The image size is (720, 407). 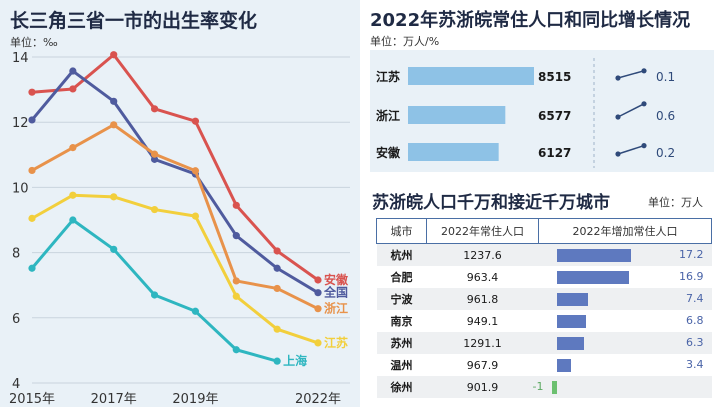 I want to click on y-tick-label: 4, so click(x=16, y=384).